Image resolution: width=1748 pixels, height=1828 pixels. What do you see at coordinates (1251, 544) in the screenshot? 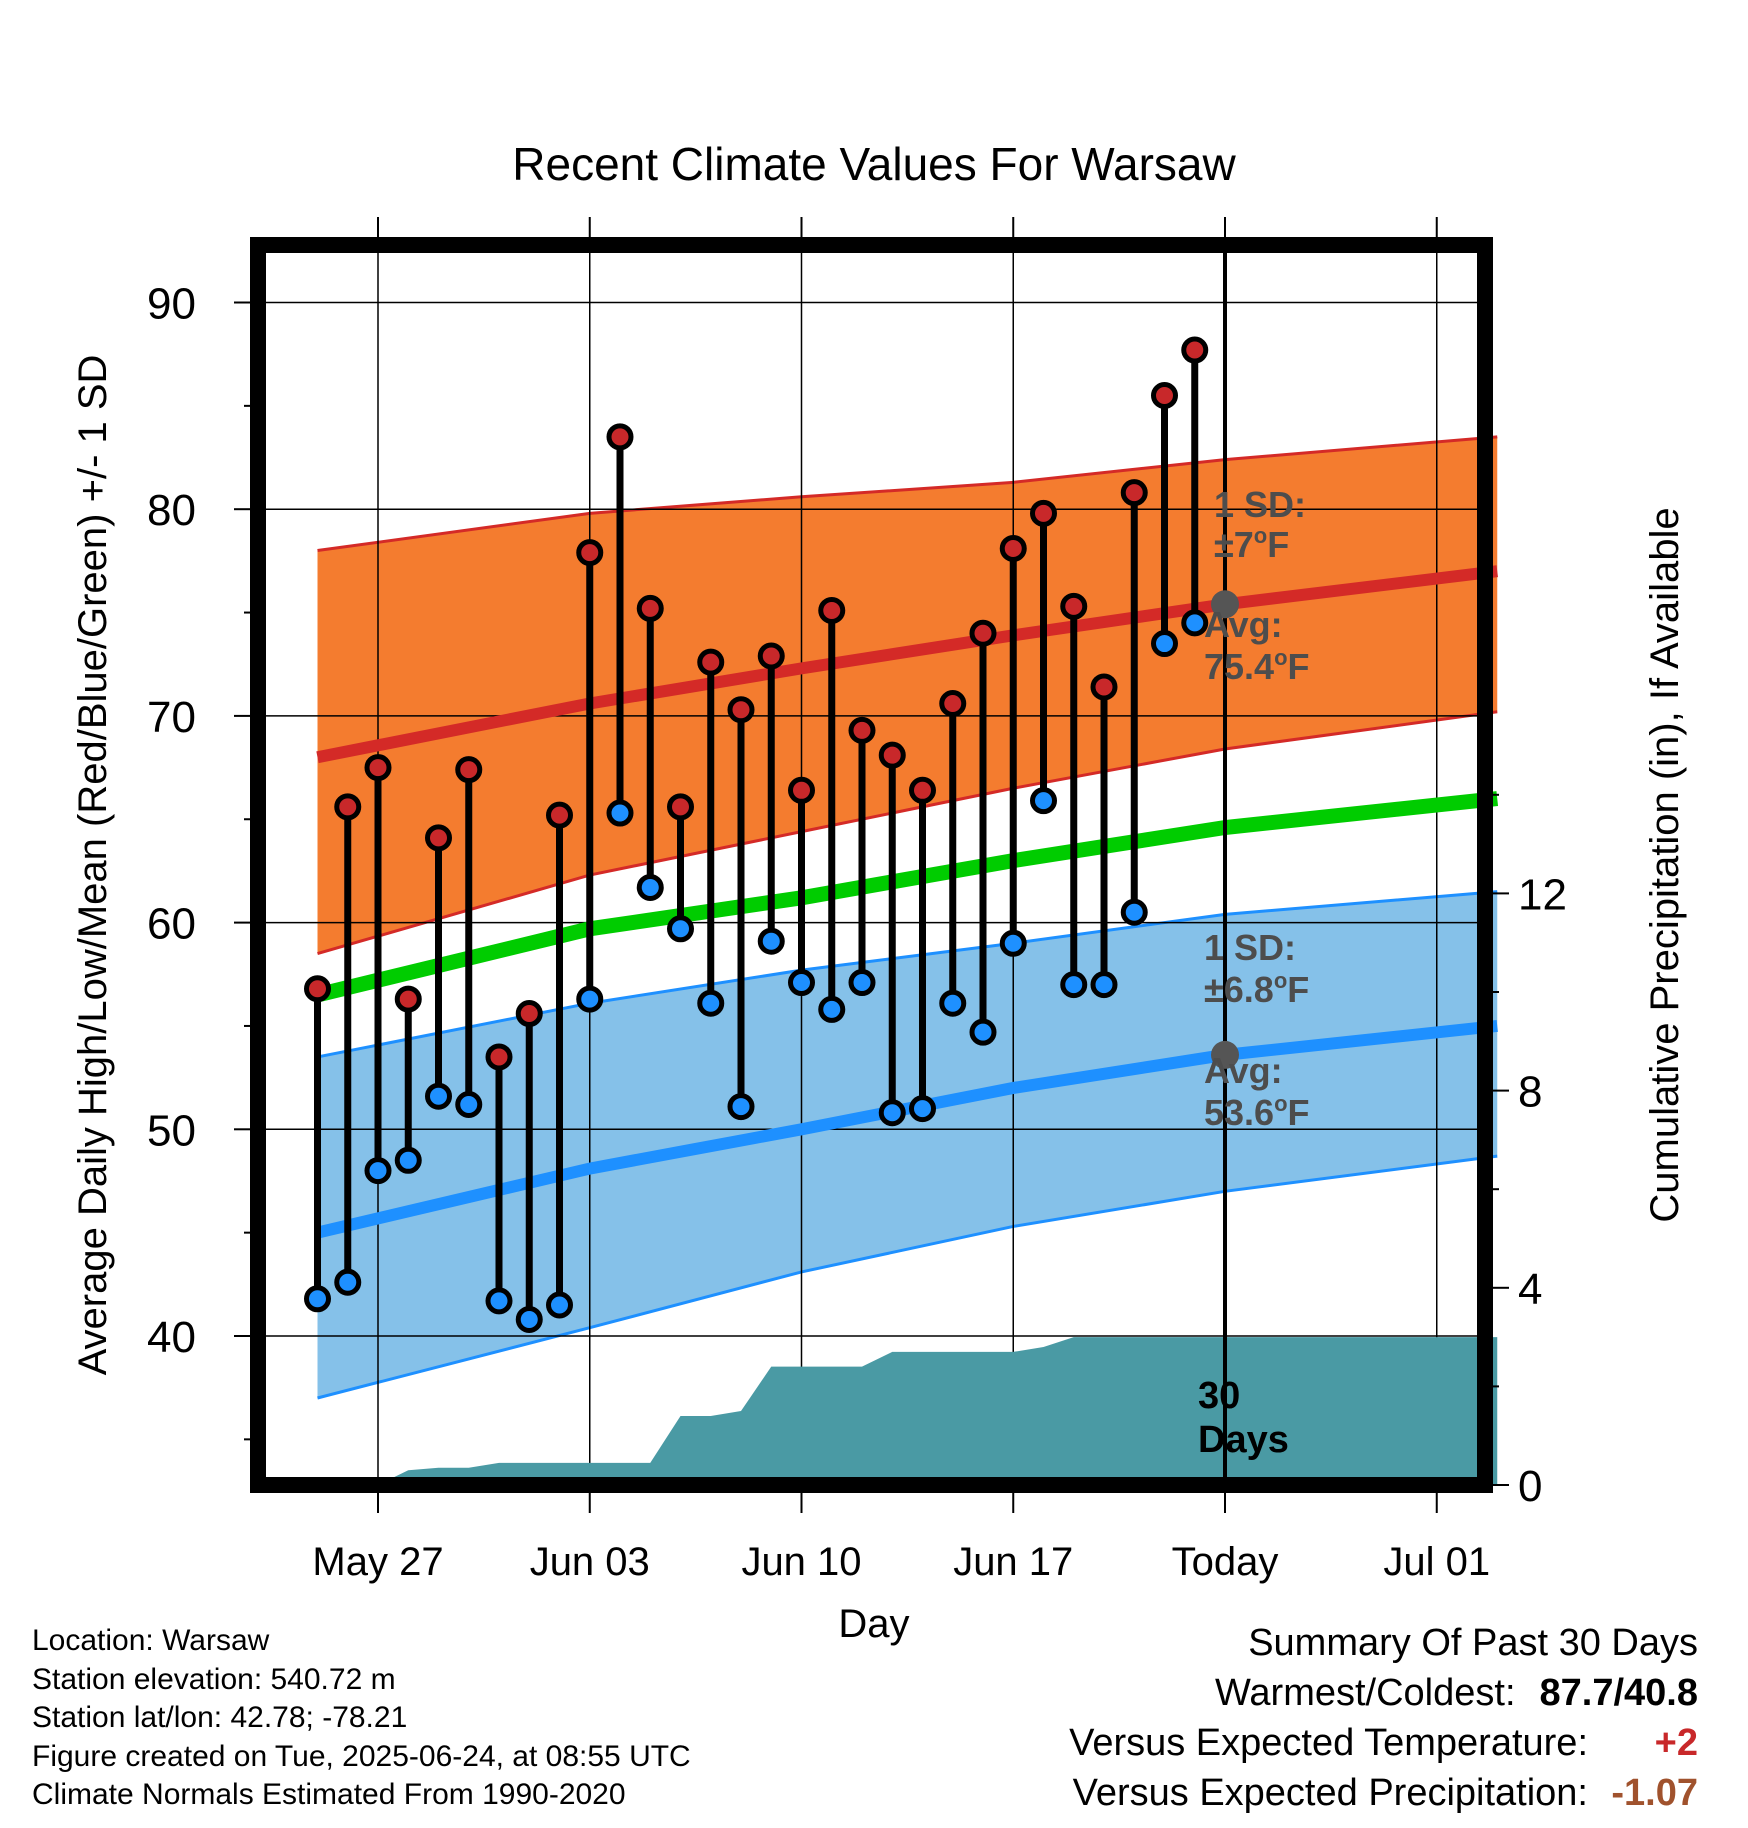
I see `high-sd-value: ±7oF` at bounding box center [1251, 544].